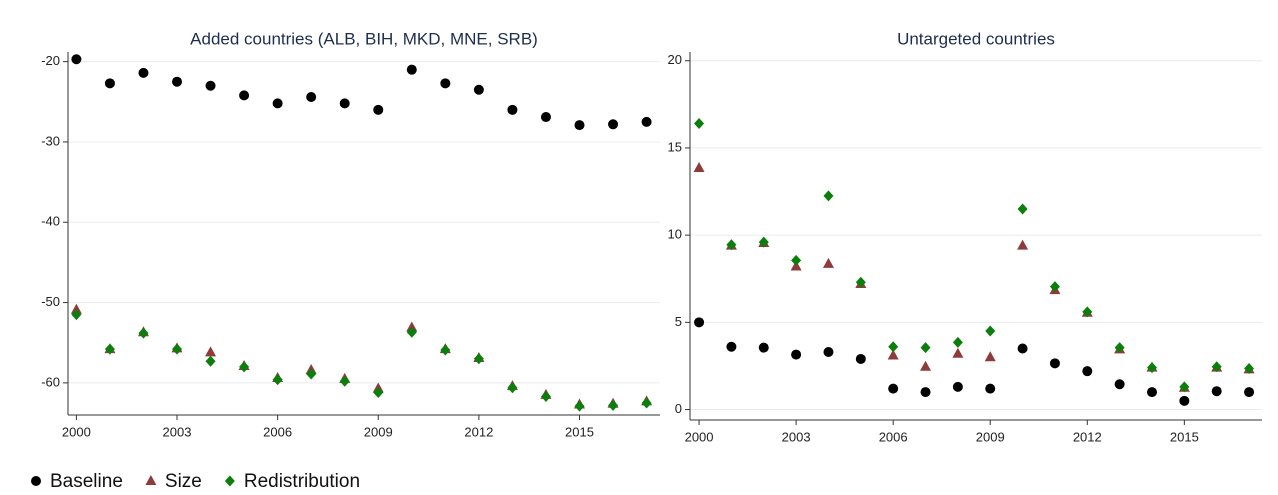 This screenshot has width=1278, height=495. What do you see at coordinates (976, 38) in the screenshot?
I see `chart-title: Untargeted countries` at bounding box center [976, 38].